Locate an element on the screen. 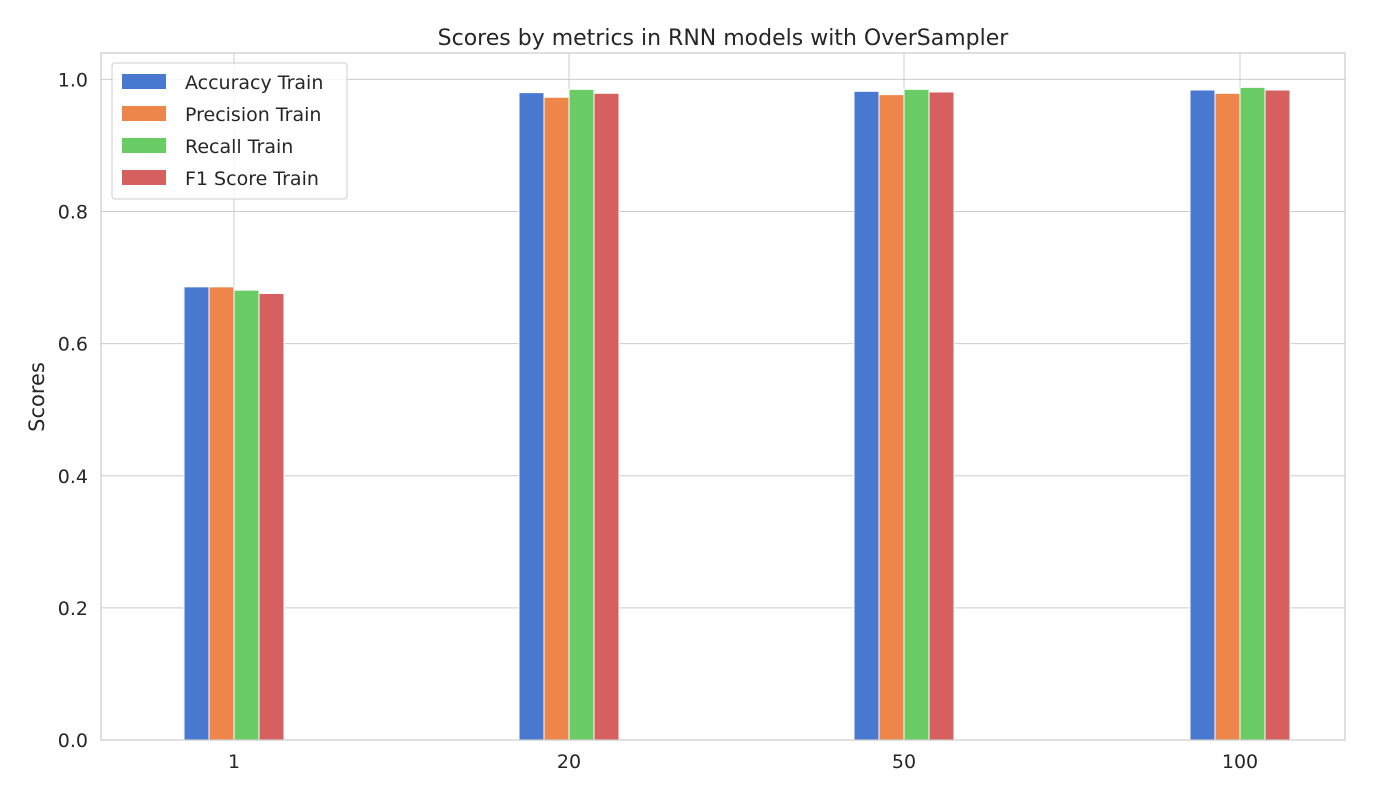 The width and height of the screenshot is (1400, 804). legend-label: Accuracy Train is located at coordinates (254, 83).